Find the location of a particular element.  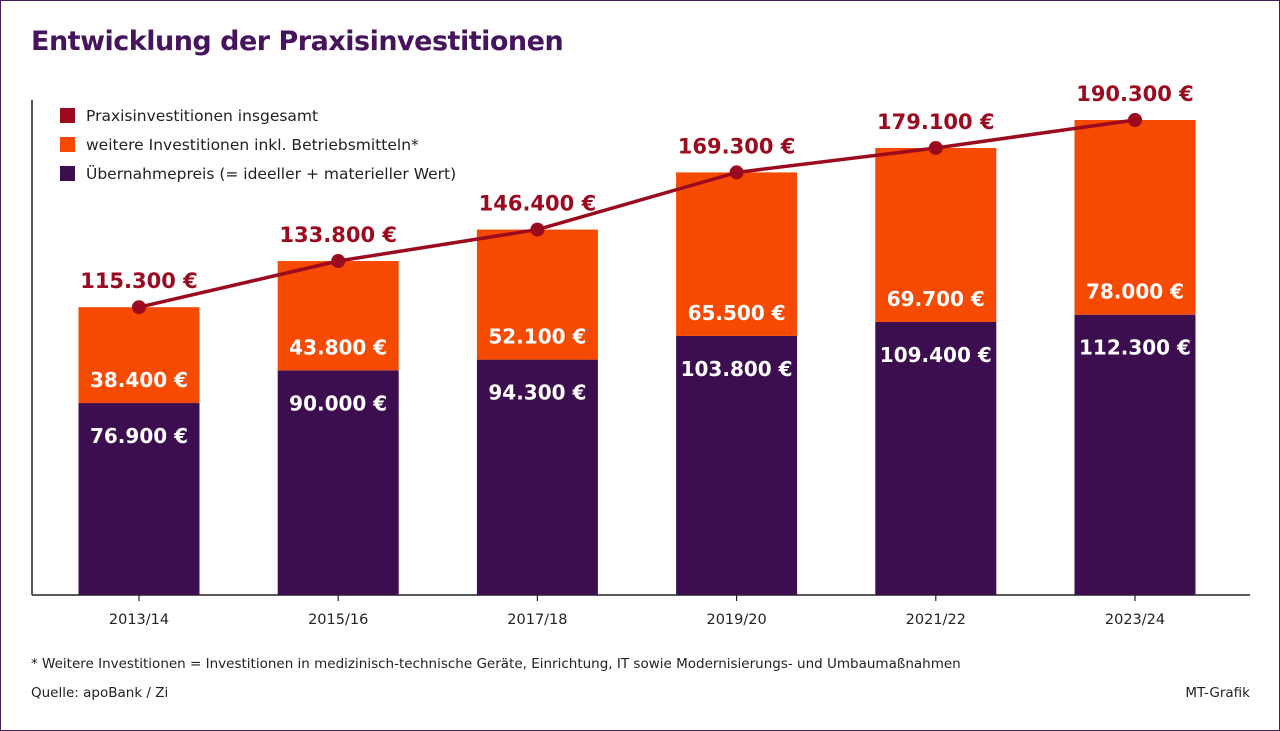

data-label-purchase: 112.300 € is located at coordinates (1135, 348).